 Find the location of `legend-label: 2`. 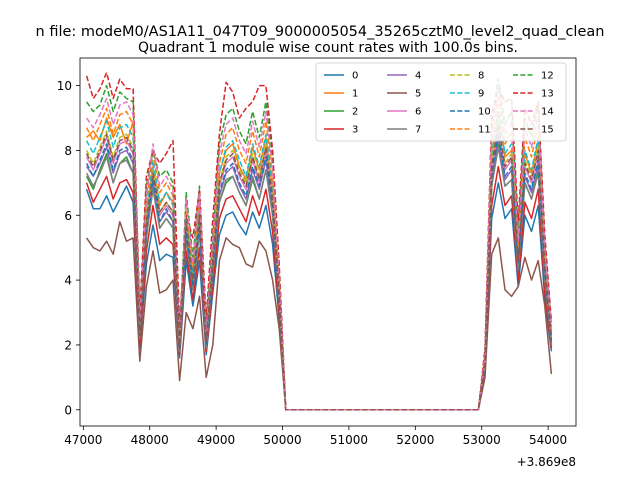

legend-label: 2 is located at coordinates (355, 112).